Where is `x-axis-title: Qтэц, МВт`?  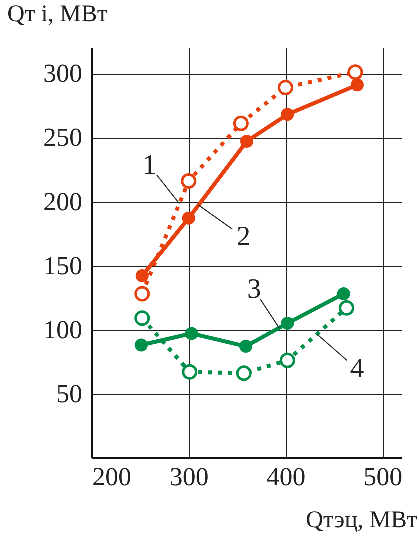
x-axis-title: Qтэц, МВт is located at coordinates (362, 521).